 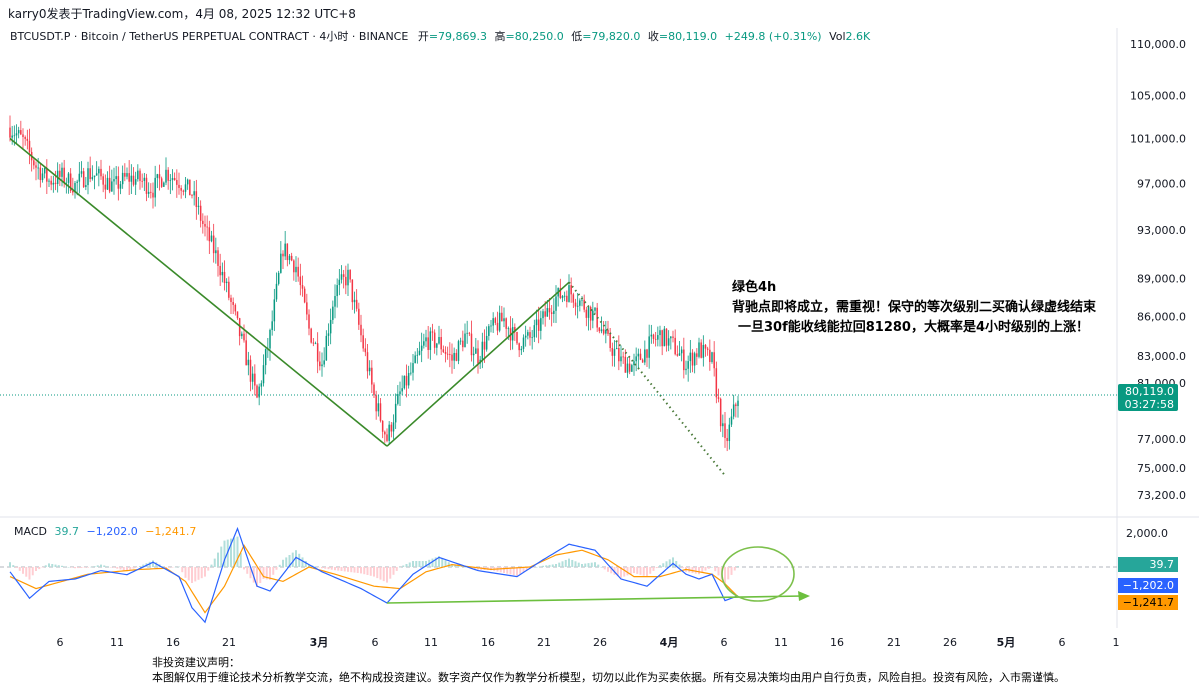 What do you see at coordinates (1161, 317) in the screenshot?
I see `price-tick-label: 86,000.0` at bounding box center [1161, 317].